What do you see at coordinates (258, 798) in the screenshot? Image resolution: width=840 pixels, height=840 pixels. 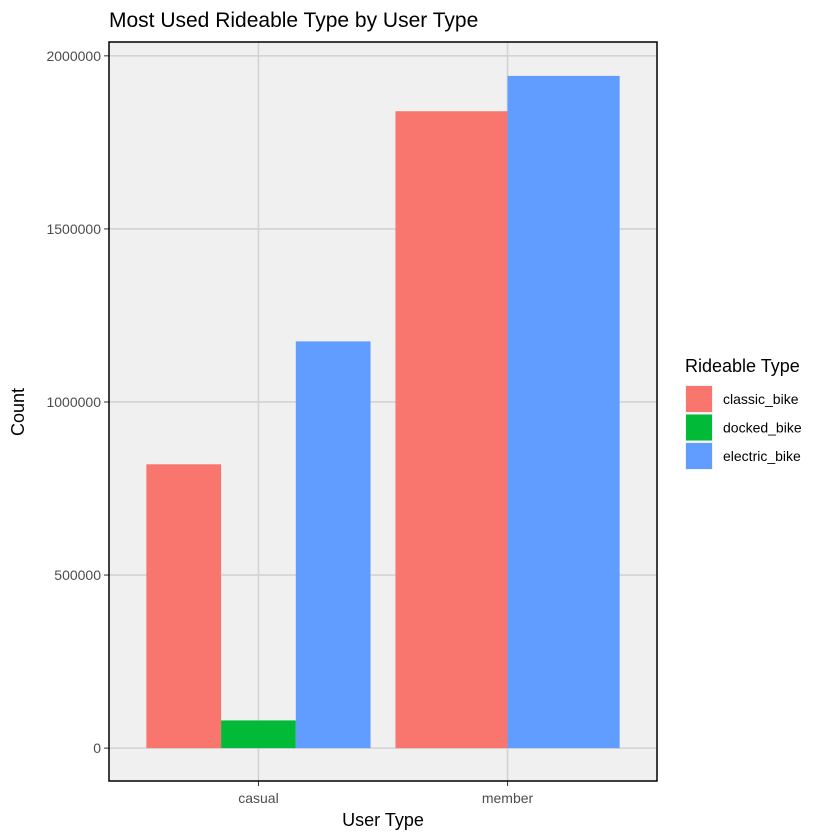 I see `x-tick-label: casual` at bounding box center [258, 798].